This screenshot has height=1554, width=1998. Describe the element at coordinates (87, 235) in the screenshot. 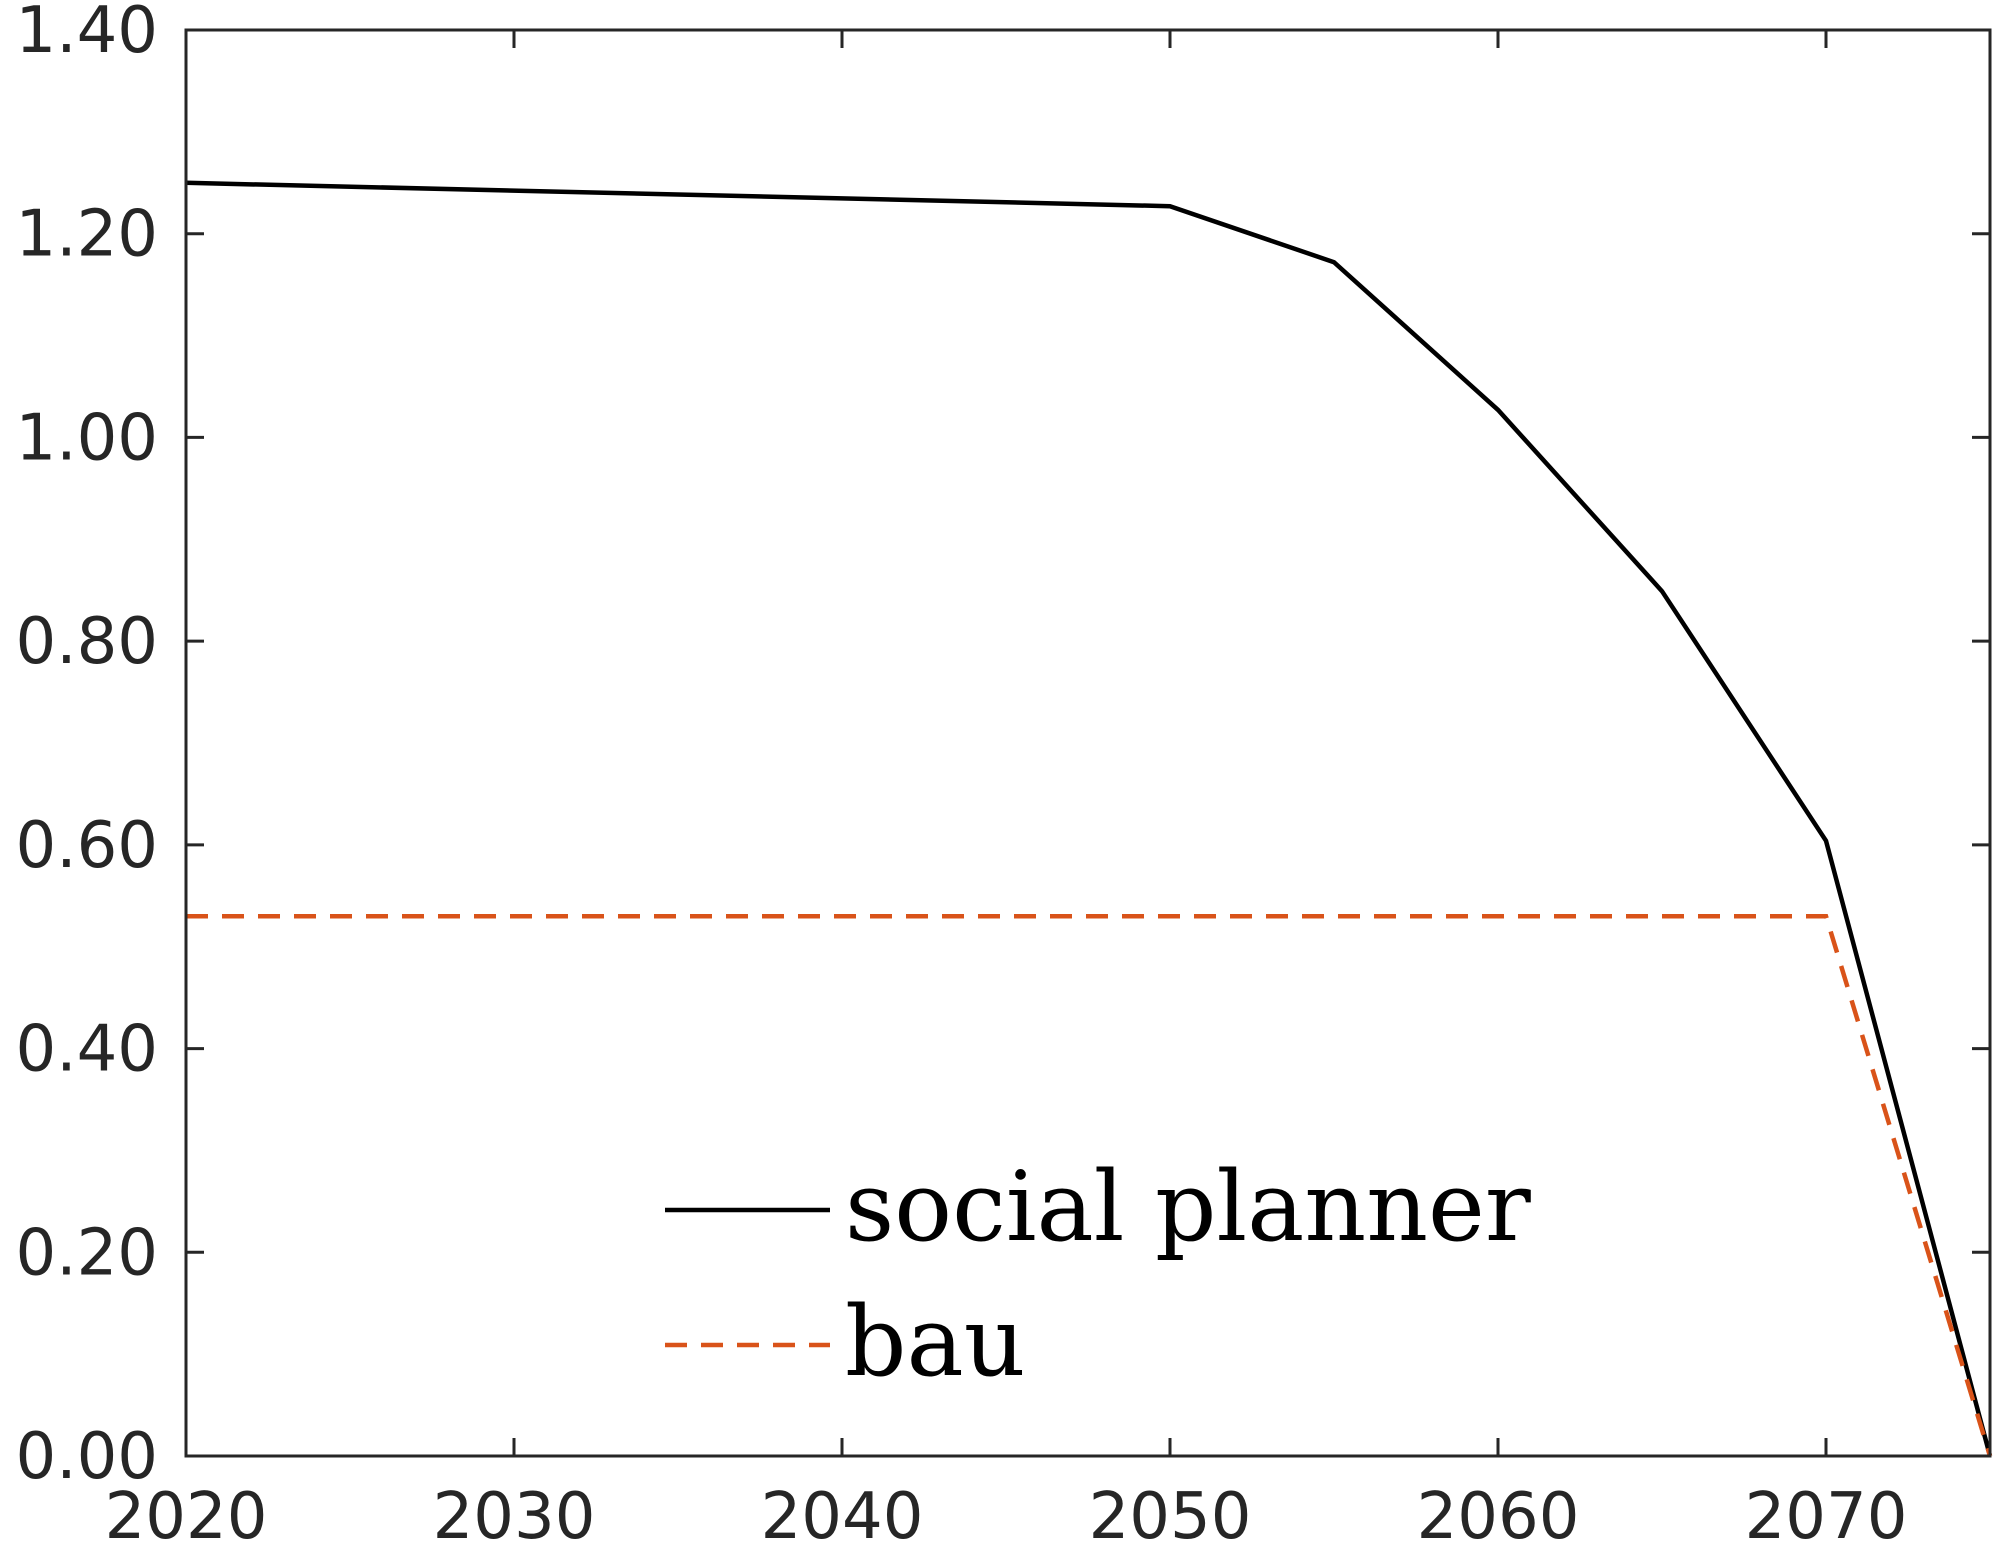

I see `y-tick-label: 1.20` at that location.